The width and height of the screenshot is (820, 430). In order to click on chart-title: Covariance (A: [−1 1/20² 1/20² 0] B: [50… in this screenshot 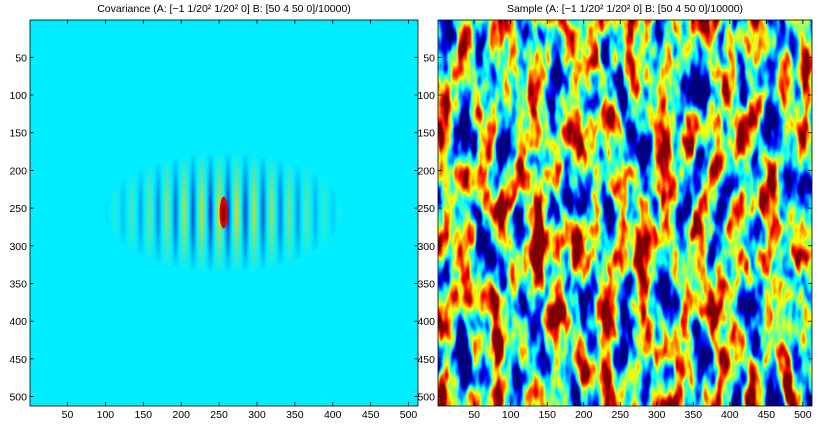, I will do `click(224, 9)`.